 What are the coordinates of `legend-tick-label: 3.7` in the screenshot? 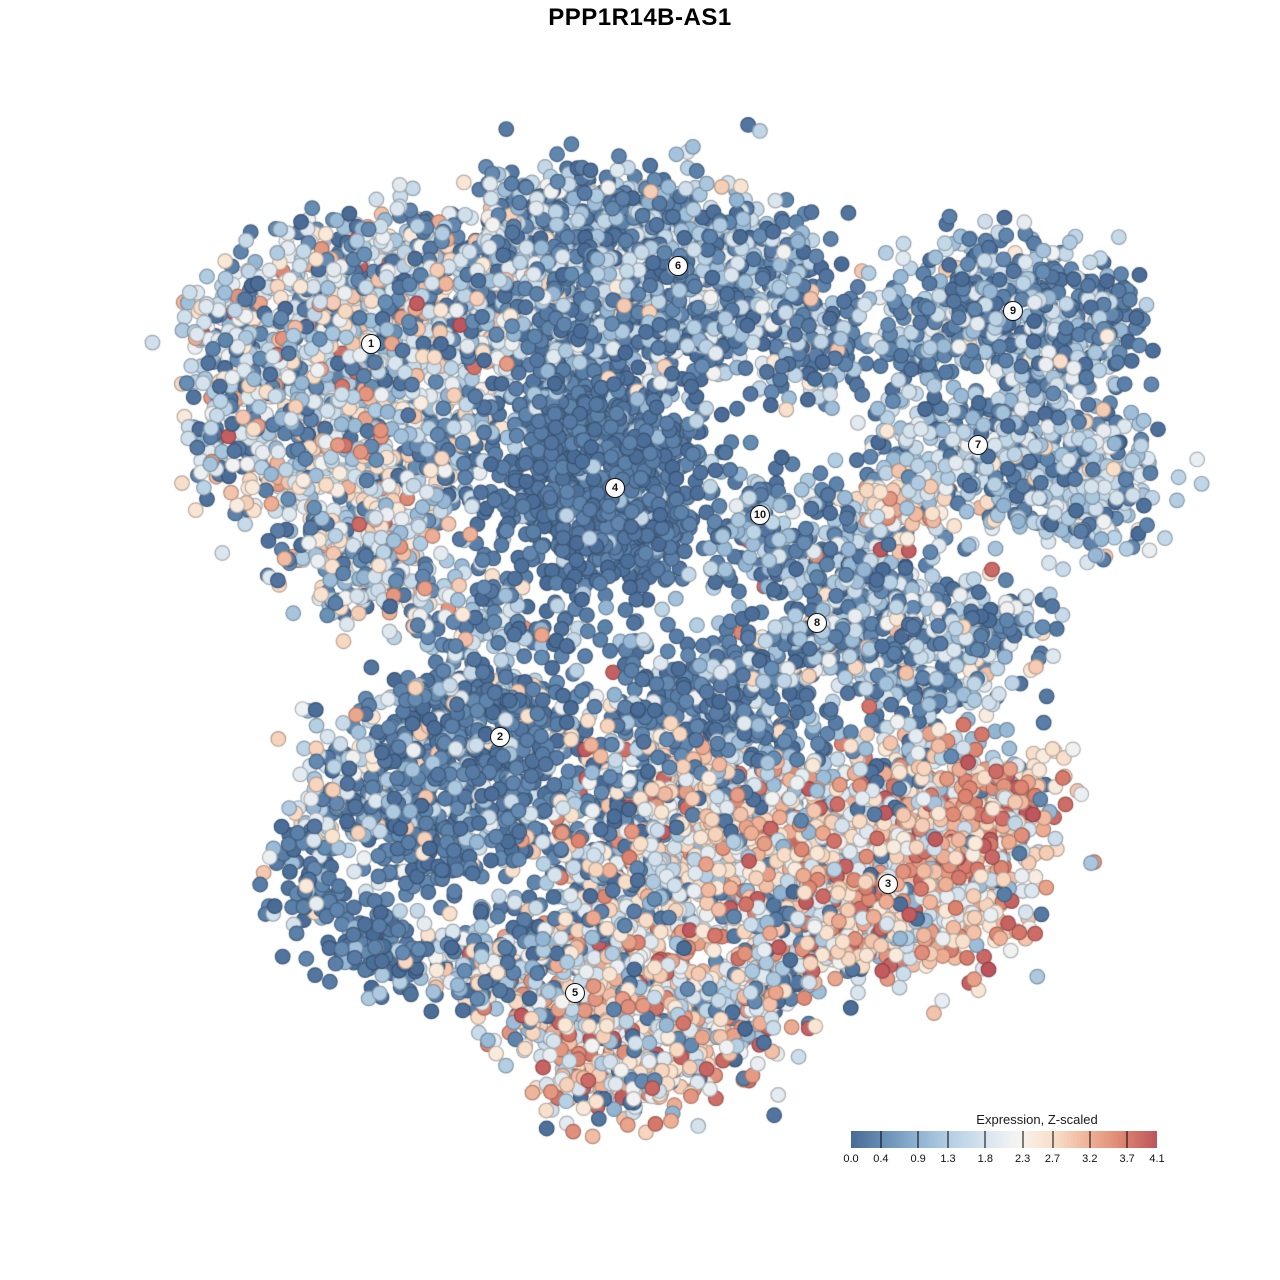 It's located at (1127, 1159).